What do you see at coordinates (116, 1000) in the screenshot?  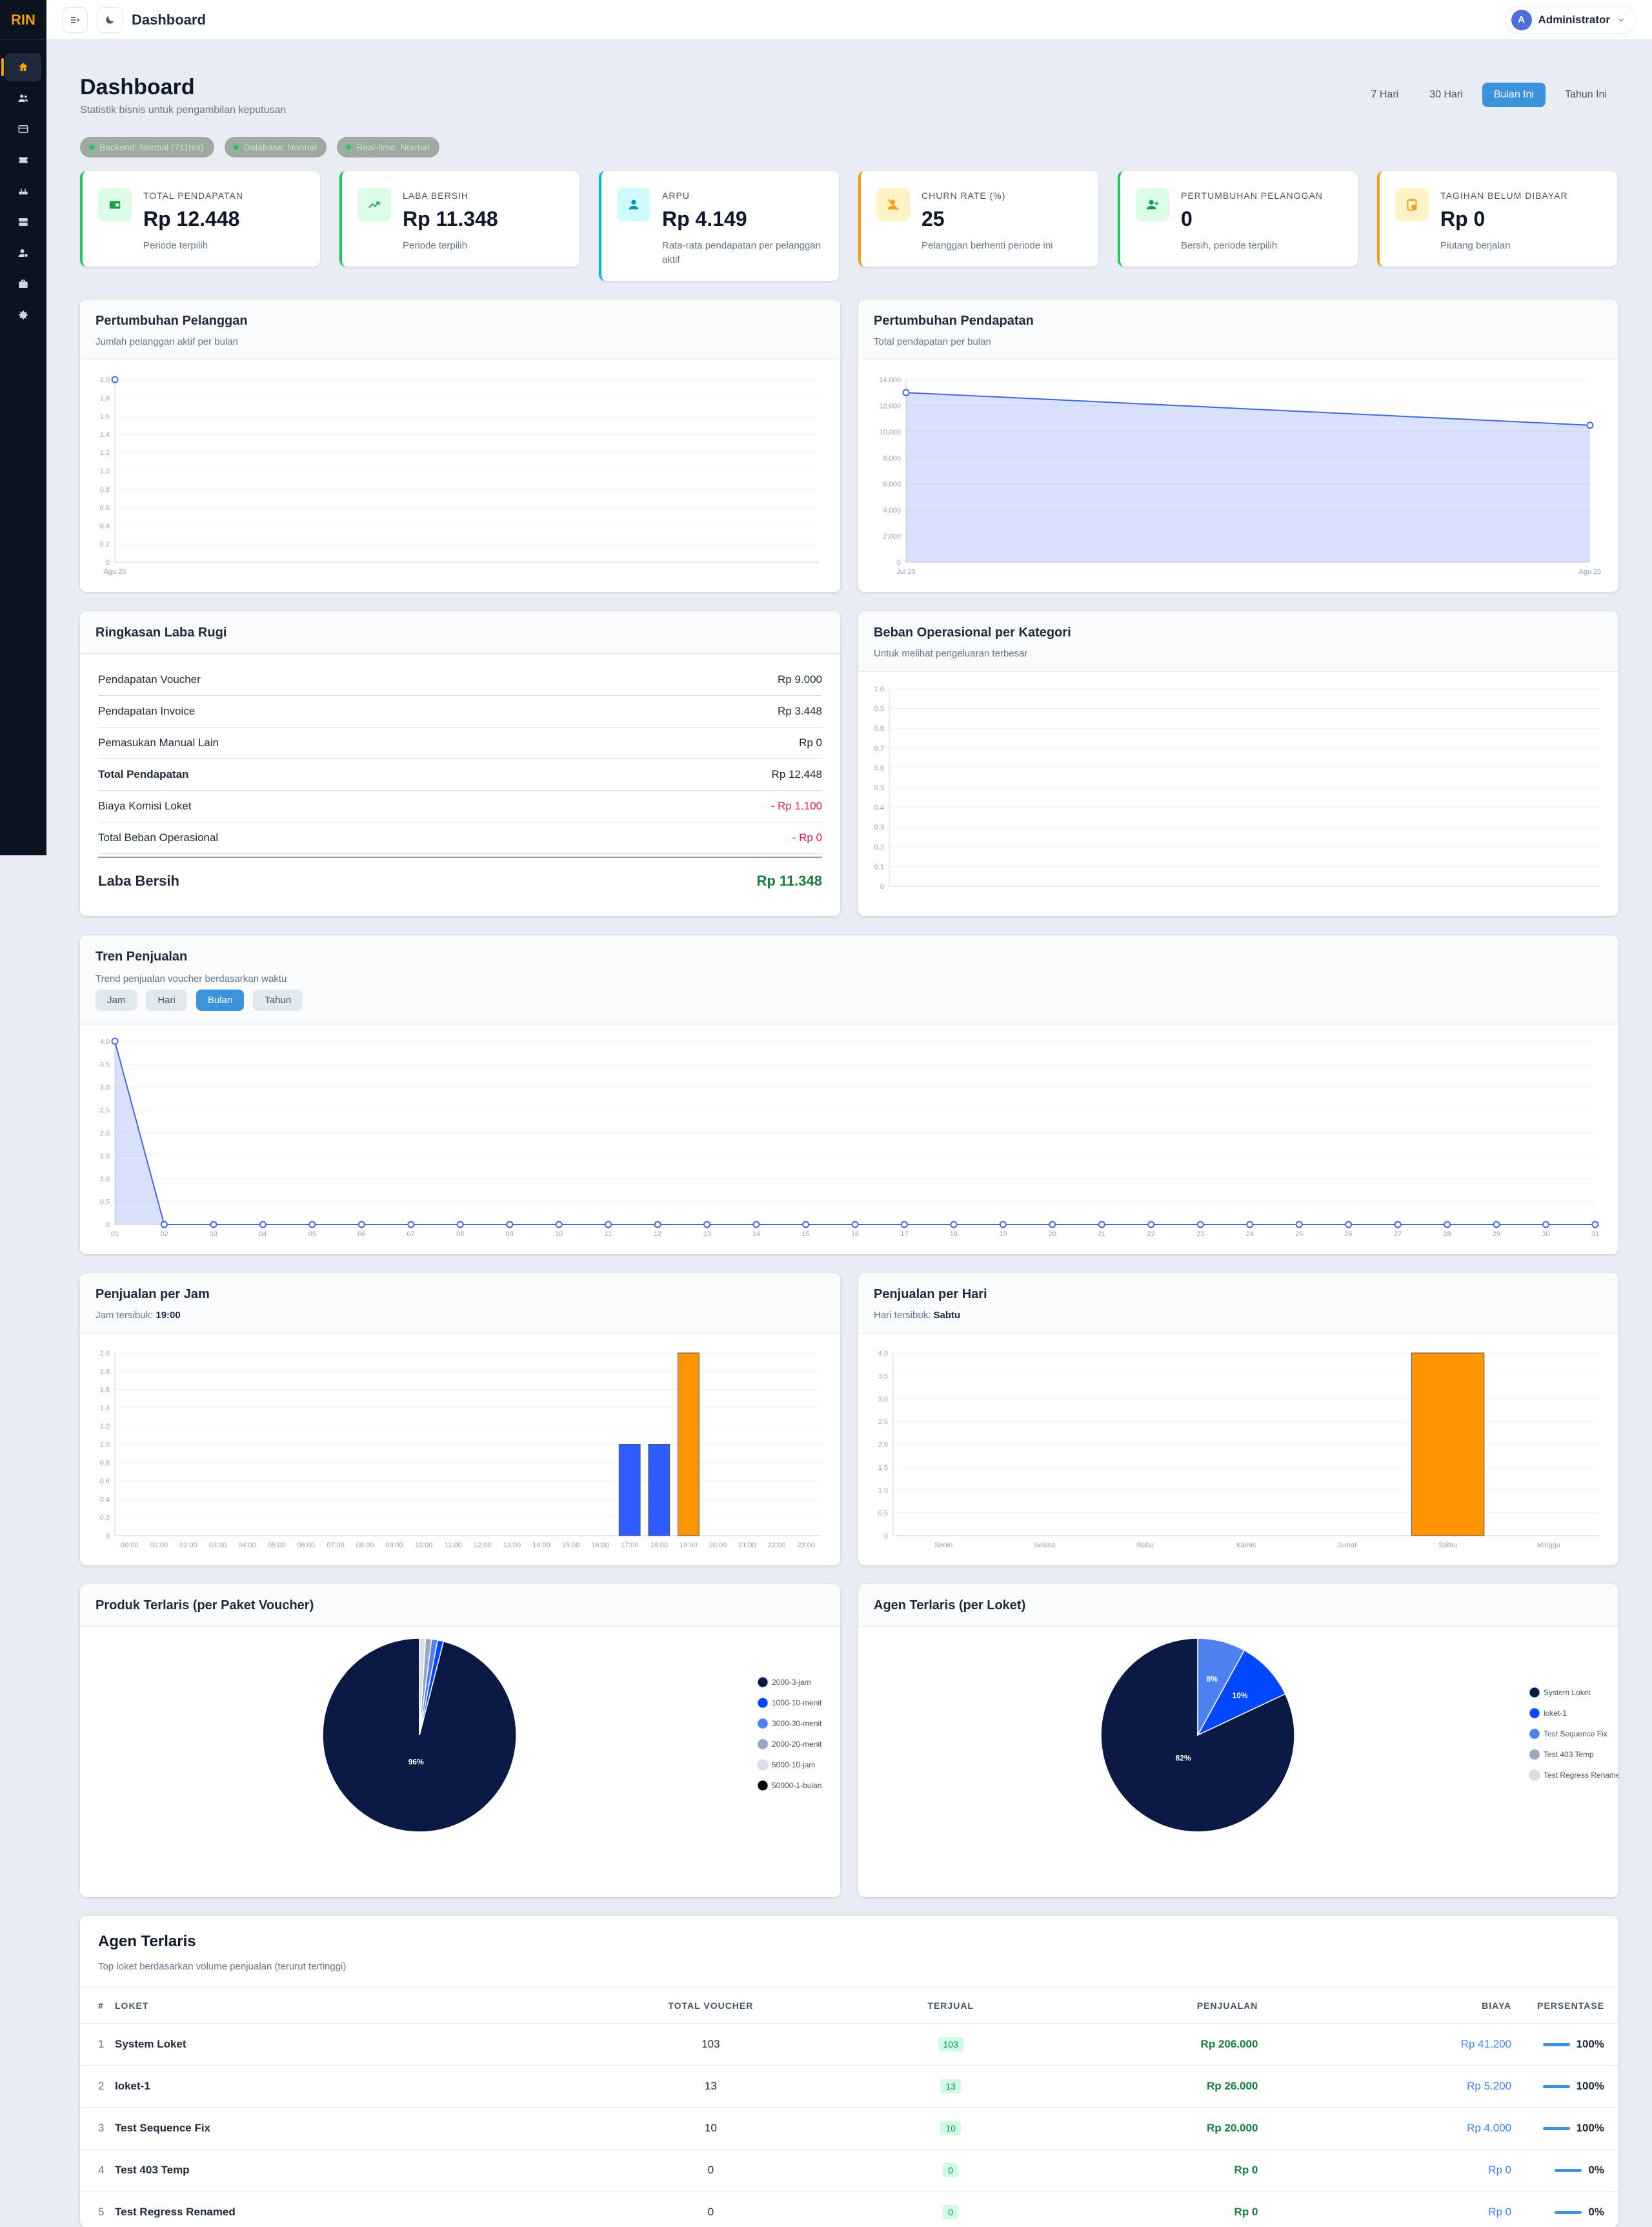 I see `tab-jam: Jam` at bounding box center [116, 1000].